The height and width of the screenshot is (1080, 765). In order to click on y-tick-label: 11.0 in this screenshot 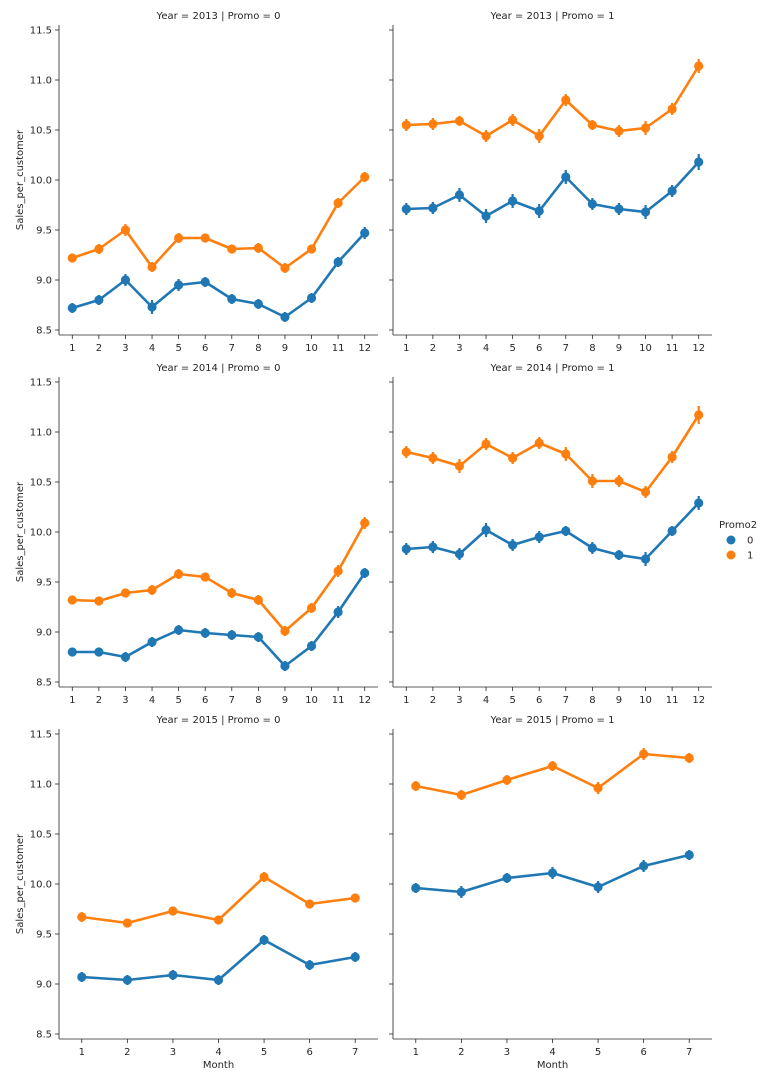, I will do `click(41, 81)`.